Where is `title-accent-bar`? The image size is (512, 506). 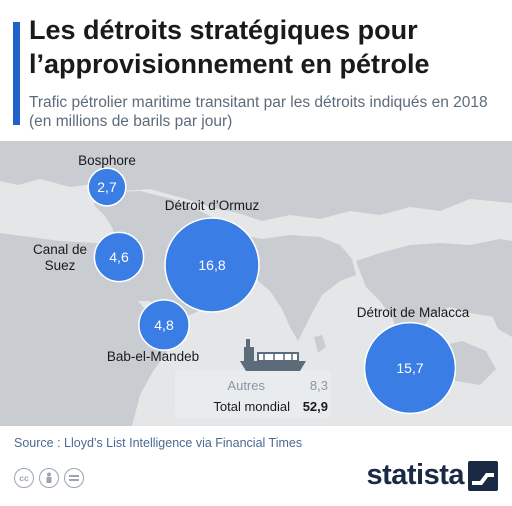
title-accent-bar is located at coordinates (16, 73).